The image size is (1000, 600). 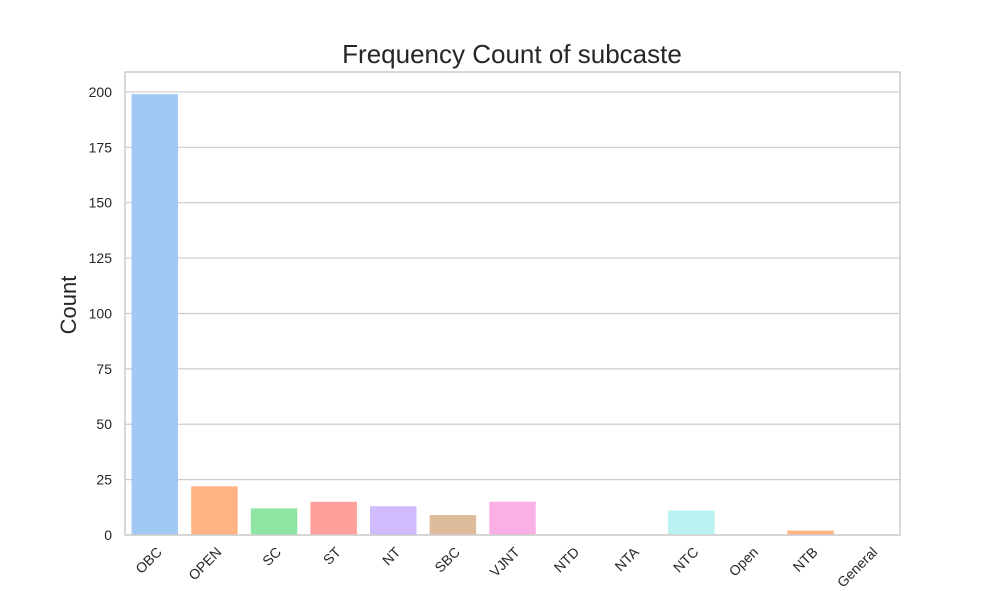 What do you see at coordinates (104, 369) in the screenshot?
I see `y-tick-label: 75` at bounding box center [104, 369].